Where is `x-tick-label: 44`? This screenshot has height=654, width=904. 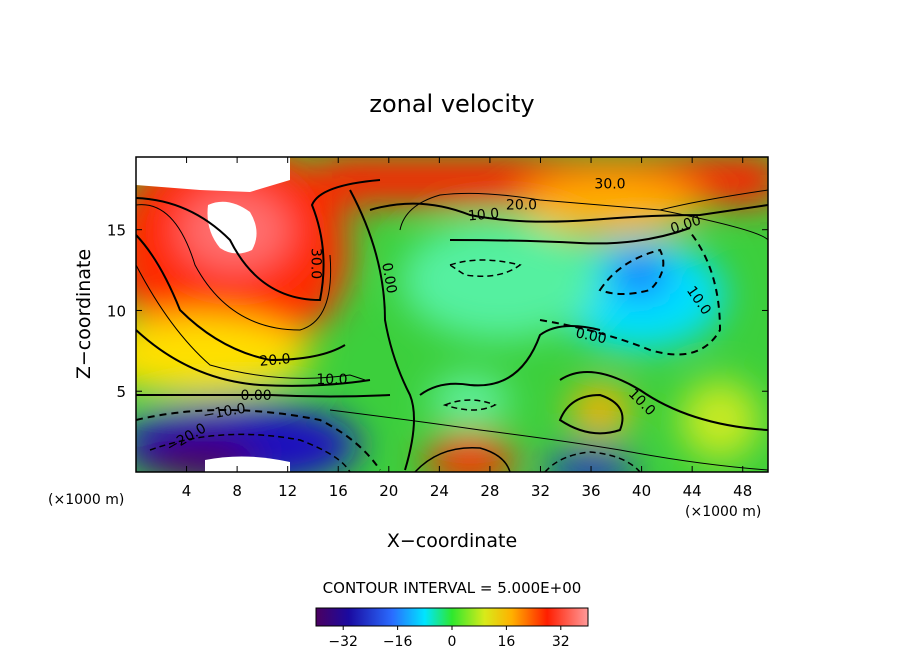 x-tick-label: 44 is located at coordinates (692, 491).